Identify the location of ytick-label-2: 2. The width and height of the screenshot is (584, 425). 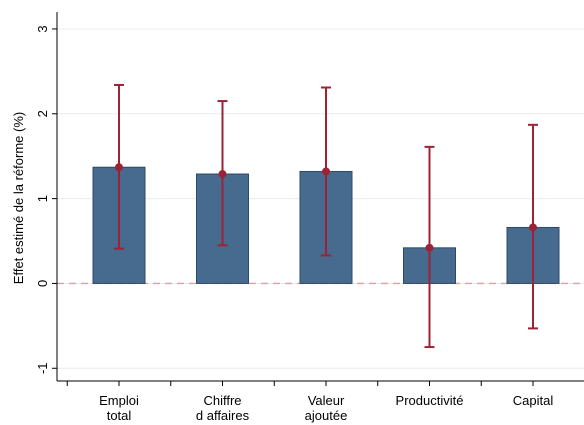
(42, 113).